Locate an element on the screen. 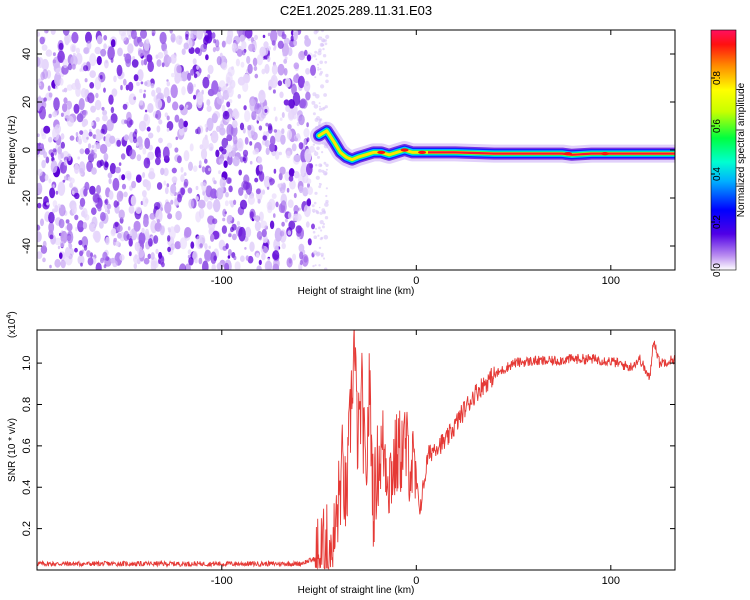 The image size is (750, 600). colorbar-tick-label: 0.0 is located at coordinates (717, 270).